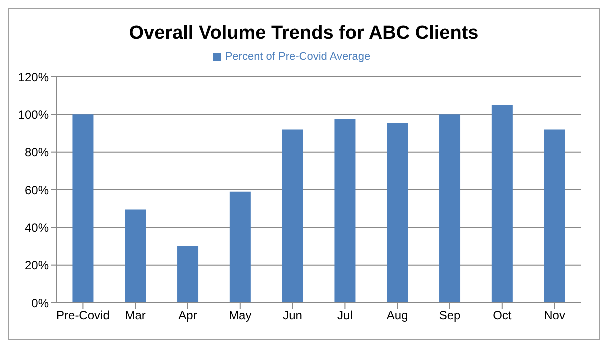  I want to click on x-tick-label: Aug, so click(397, 315).